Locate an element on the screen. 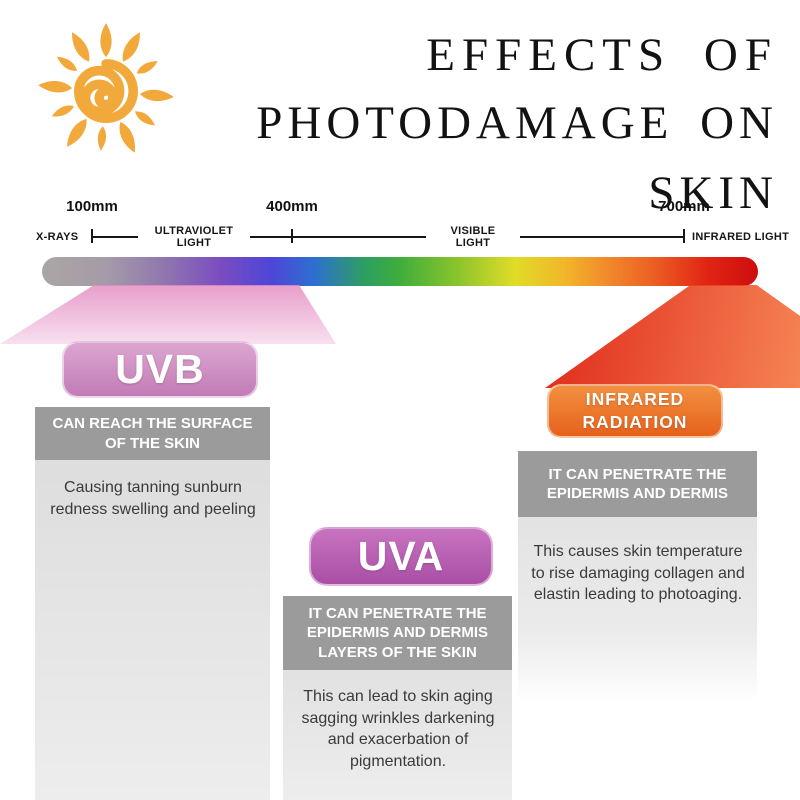  visible-line-1: VISIBLE is located at coordinates (473, 231).